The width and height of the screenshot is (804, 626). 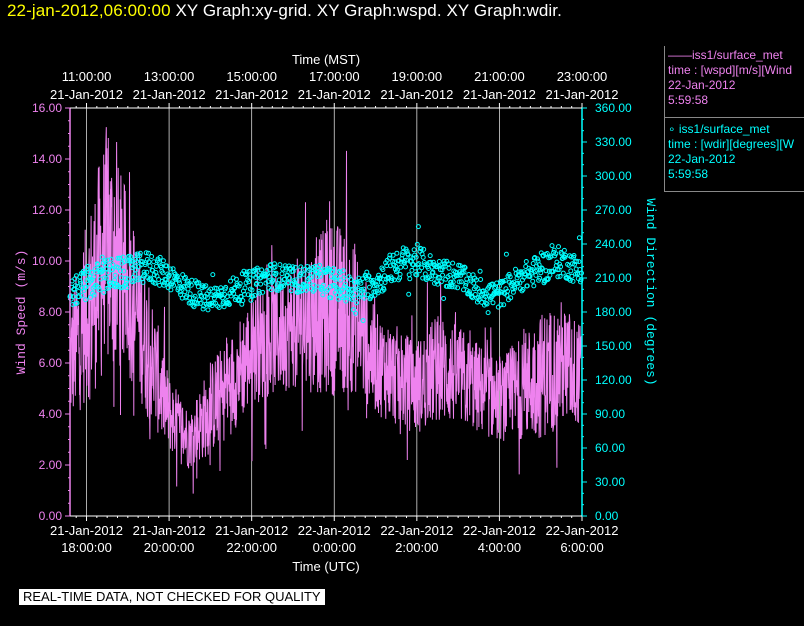 What do you see at coordinates (610, 448) in the screenshot?
I see `y-right-tick-label: 60.00` at bounding box center [610, 448].